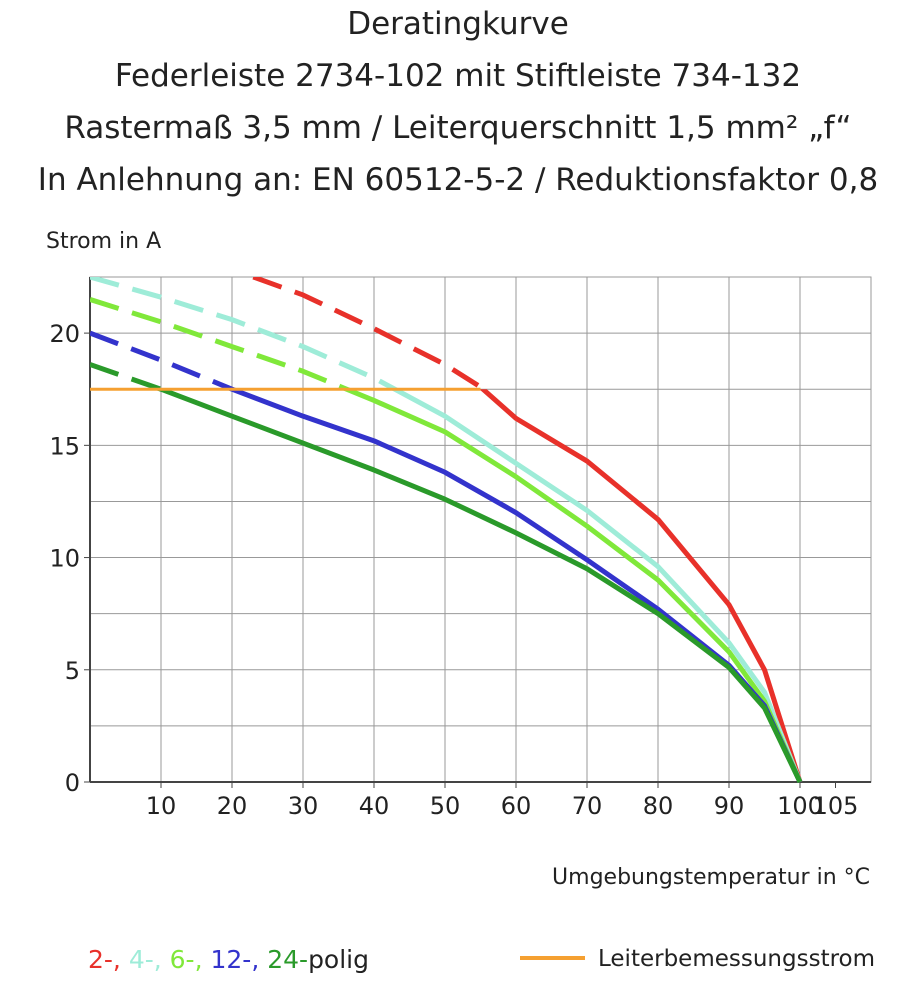  What do you see at coordinates (338, 959) in the screenshot?
I see `legend-suffix: polig` at bounding box center [338, 959].